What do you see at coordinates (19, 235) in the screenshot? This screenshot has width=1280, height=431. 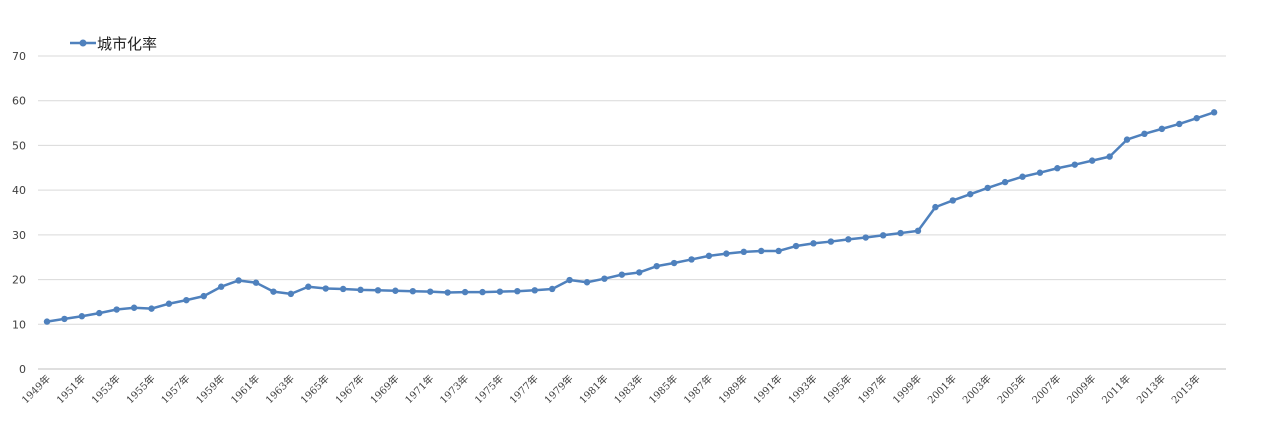 I see `y-tick-label: 30` at bounding box center [19, 235].